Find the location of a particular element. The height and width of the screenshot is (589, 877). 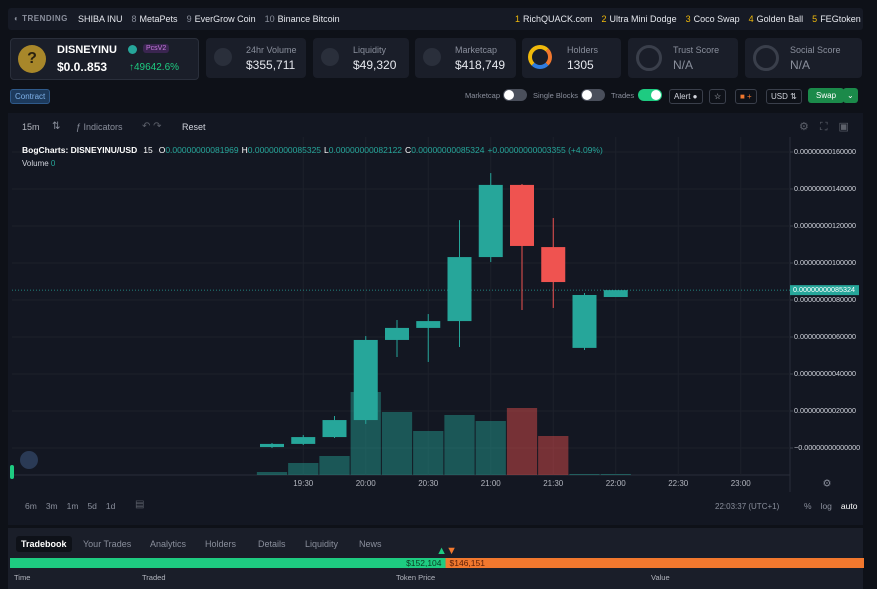

stat-label: Marketcap is located at coordinates (476, 50).